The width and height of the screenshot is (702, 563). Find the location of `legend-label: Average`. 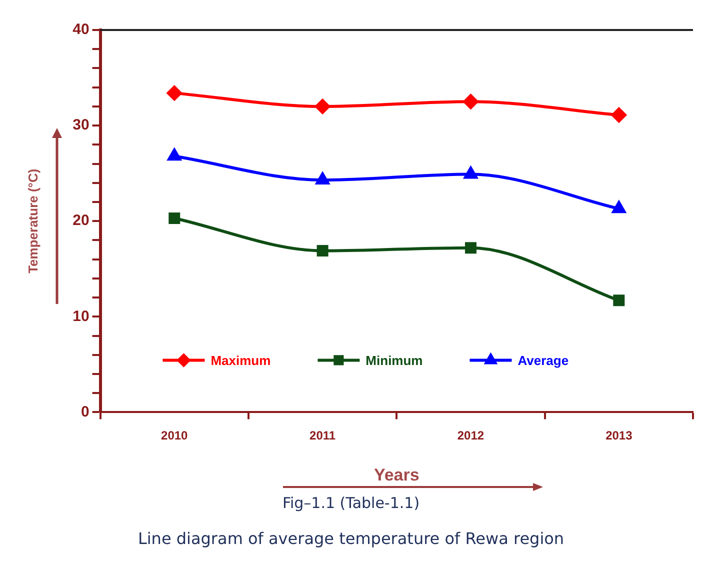

legend-label: Average is located at coordinates (543, 360).